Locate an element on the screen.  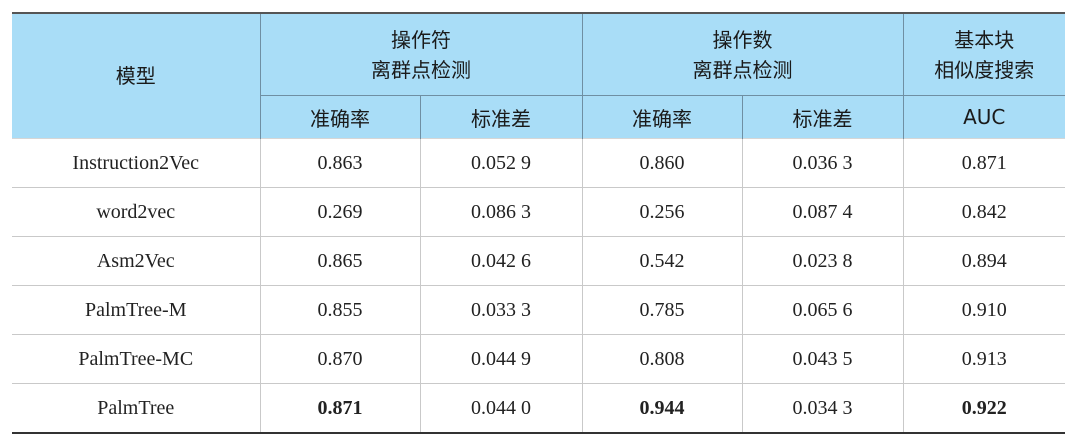
subheader: AUC is located at coordinates (983, 117).